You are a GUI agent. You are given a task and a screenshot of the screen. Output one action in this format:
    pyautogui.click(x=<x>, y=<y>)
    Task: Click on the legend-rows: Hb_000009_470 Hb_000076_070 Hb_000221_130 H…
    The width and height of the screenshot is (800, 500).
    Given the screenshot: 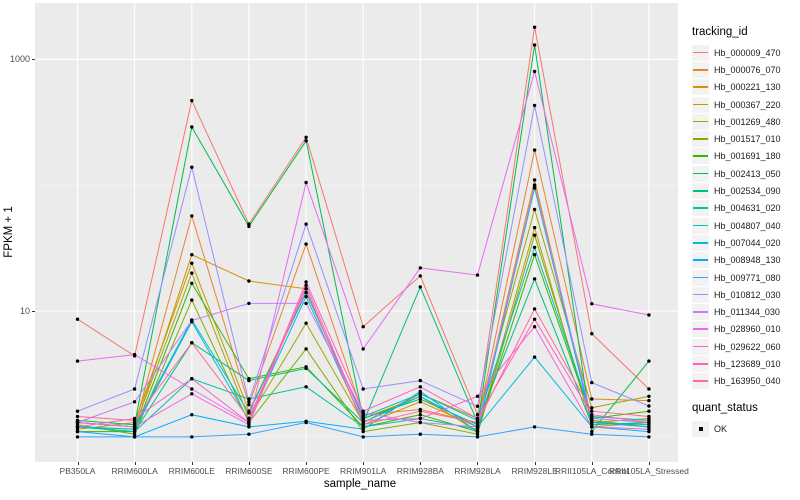 What is the action you would take?
    pyautogui.click(x=745, y=217)
    